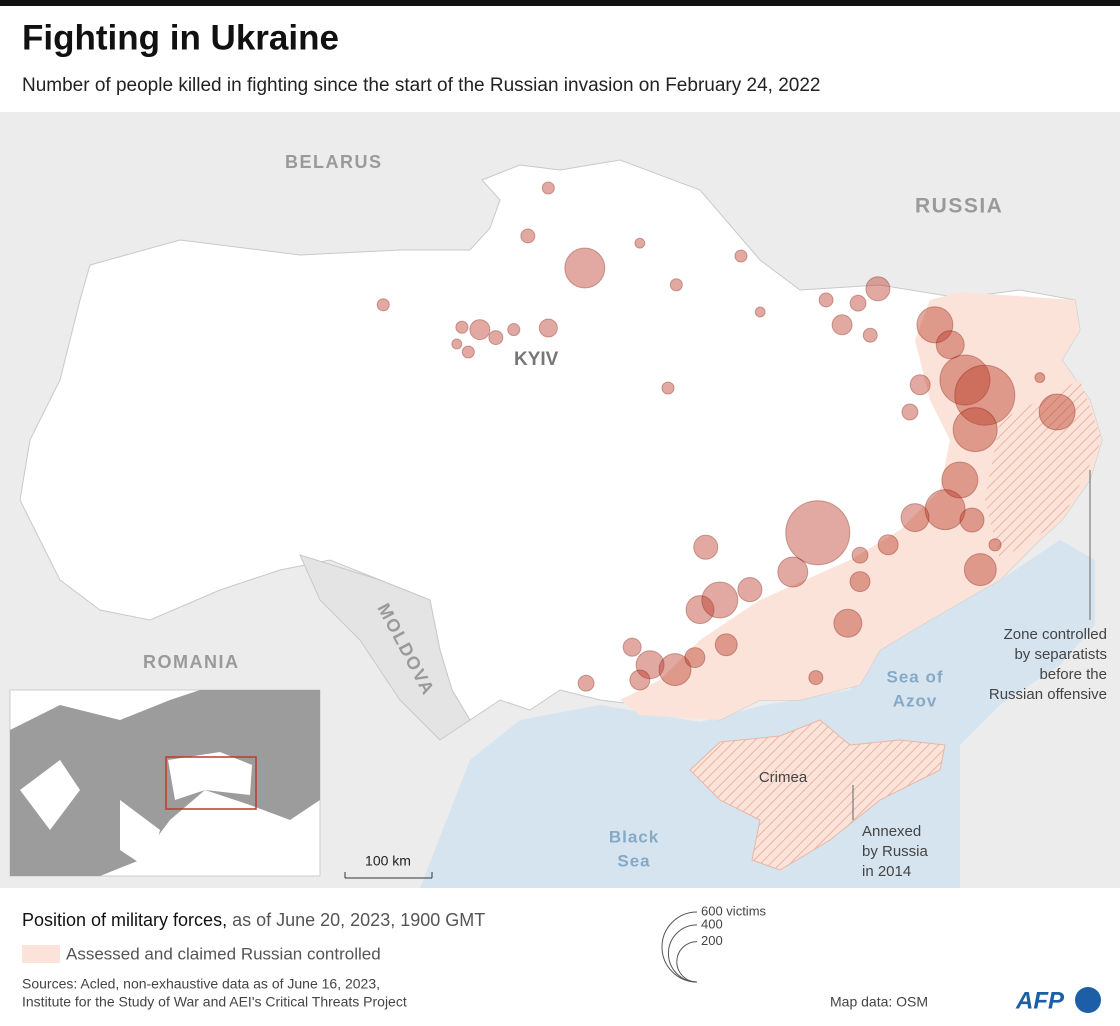 This screenshot has width=1120, height=1026. Describe the element at coordinates (712, 923) in the screenshot. I see `size-legend-label: 400` at that location.